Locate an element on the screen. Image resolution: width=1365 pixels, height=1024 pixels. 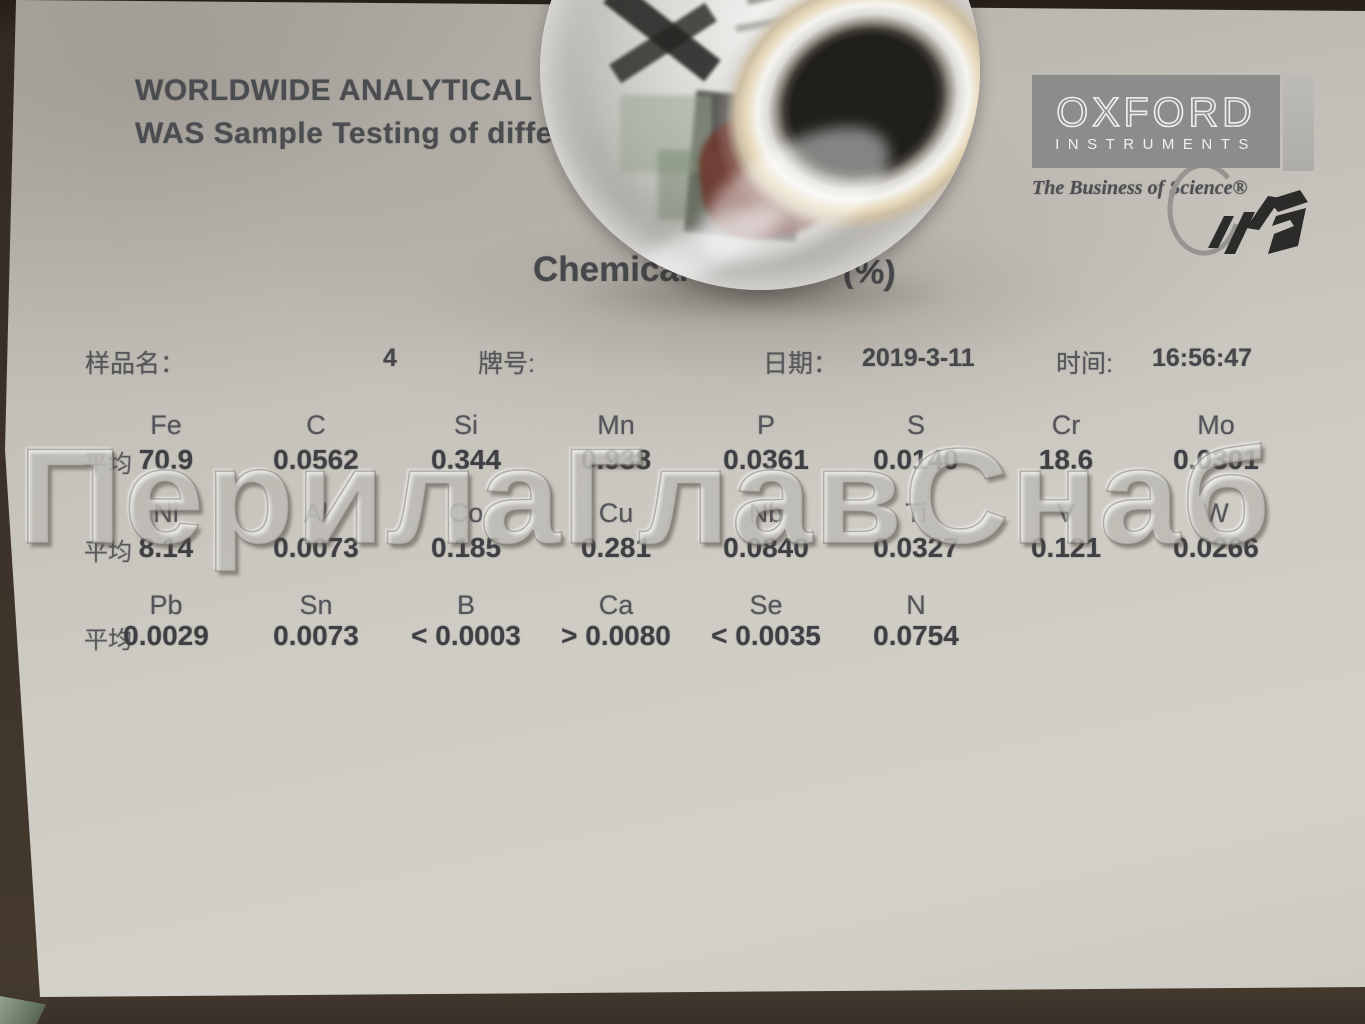
element-symbol: Sn is located at coordinates (316, 605).